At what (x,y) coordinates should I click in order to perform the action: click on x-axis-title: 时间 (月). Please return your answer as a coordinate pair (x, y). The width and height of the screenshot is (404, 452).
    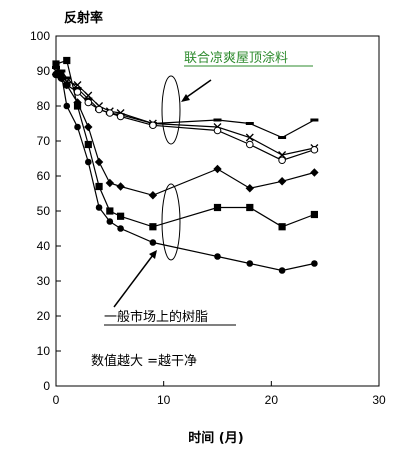
    Looking at the image, I should click on (215, 438).